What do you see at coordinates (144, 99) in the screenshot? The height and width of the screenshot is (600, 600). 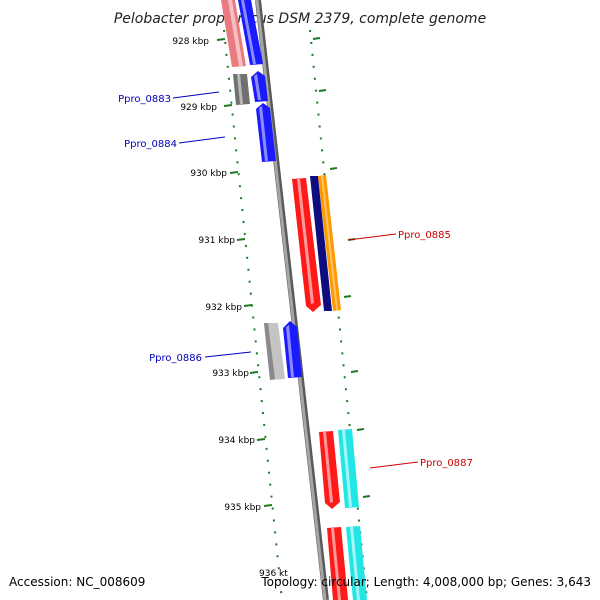 I see `gene-label-text: Ppro_0883` at bounding box center [144, 99].